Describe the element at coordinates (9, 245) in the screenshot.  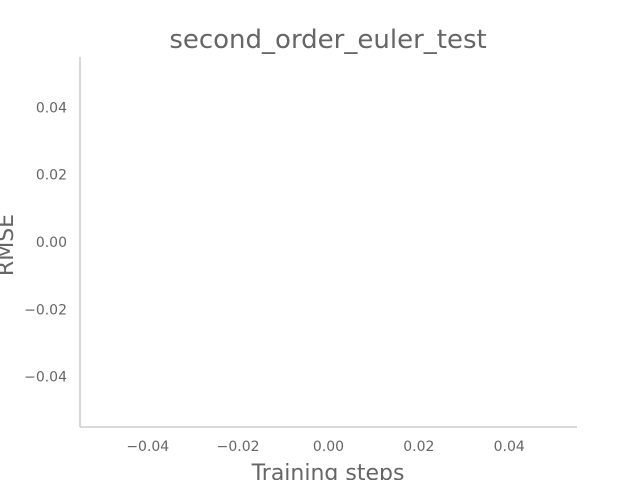
I see `y-axis-label: RMSE` at that location.